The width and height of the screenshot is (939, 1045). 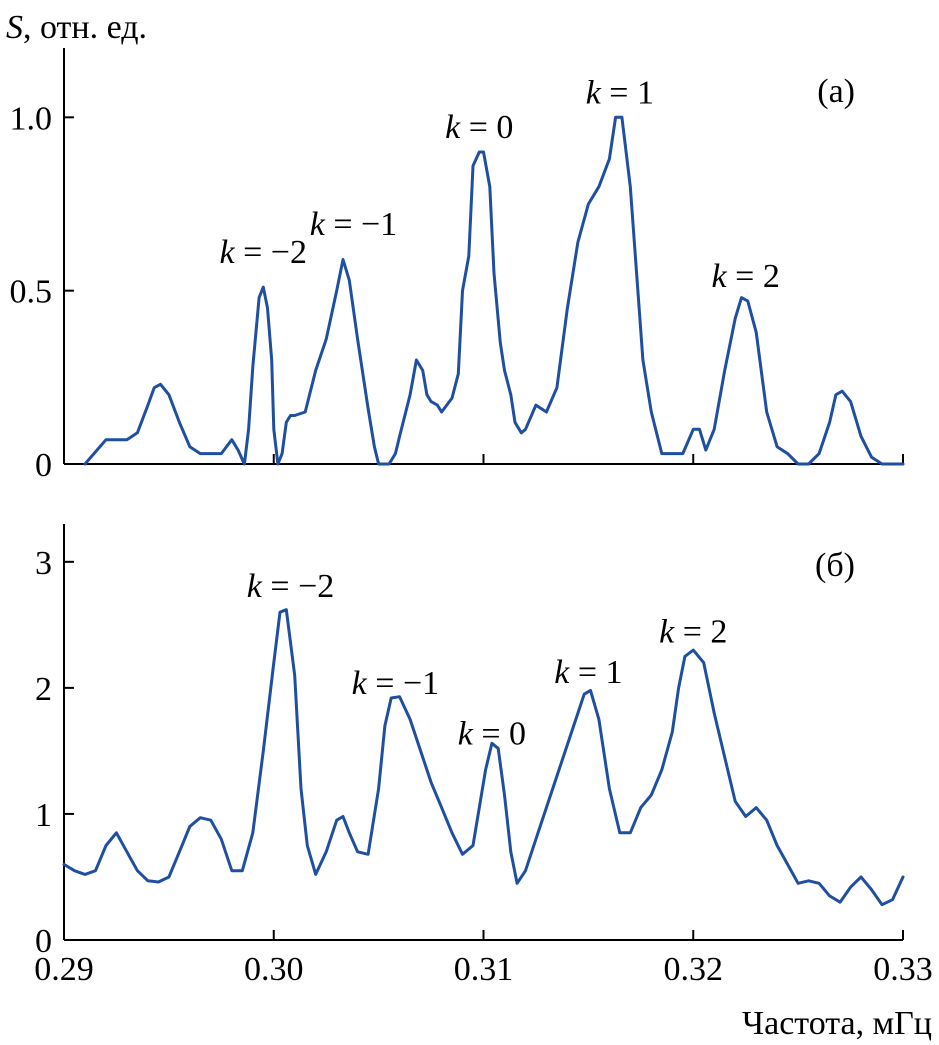 I want to click on y-axis-title-symbol: S, so click(x=14, y=27).